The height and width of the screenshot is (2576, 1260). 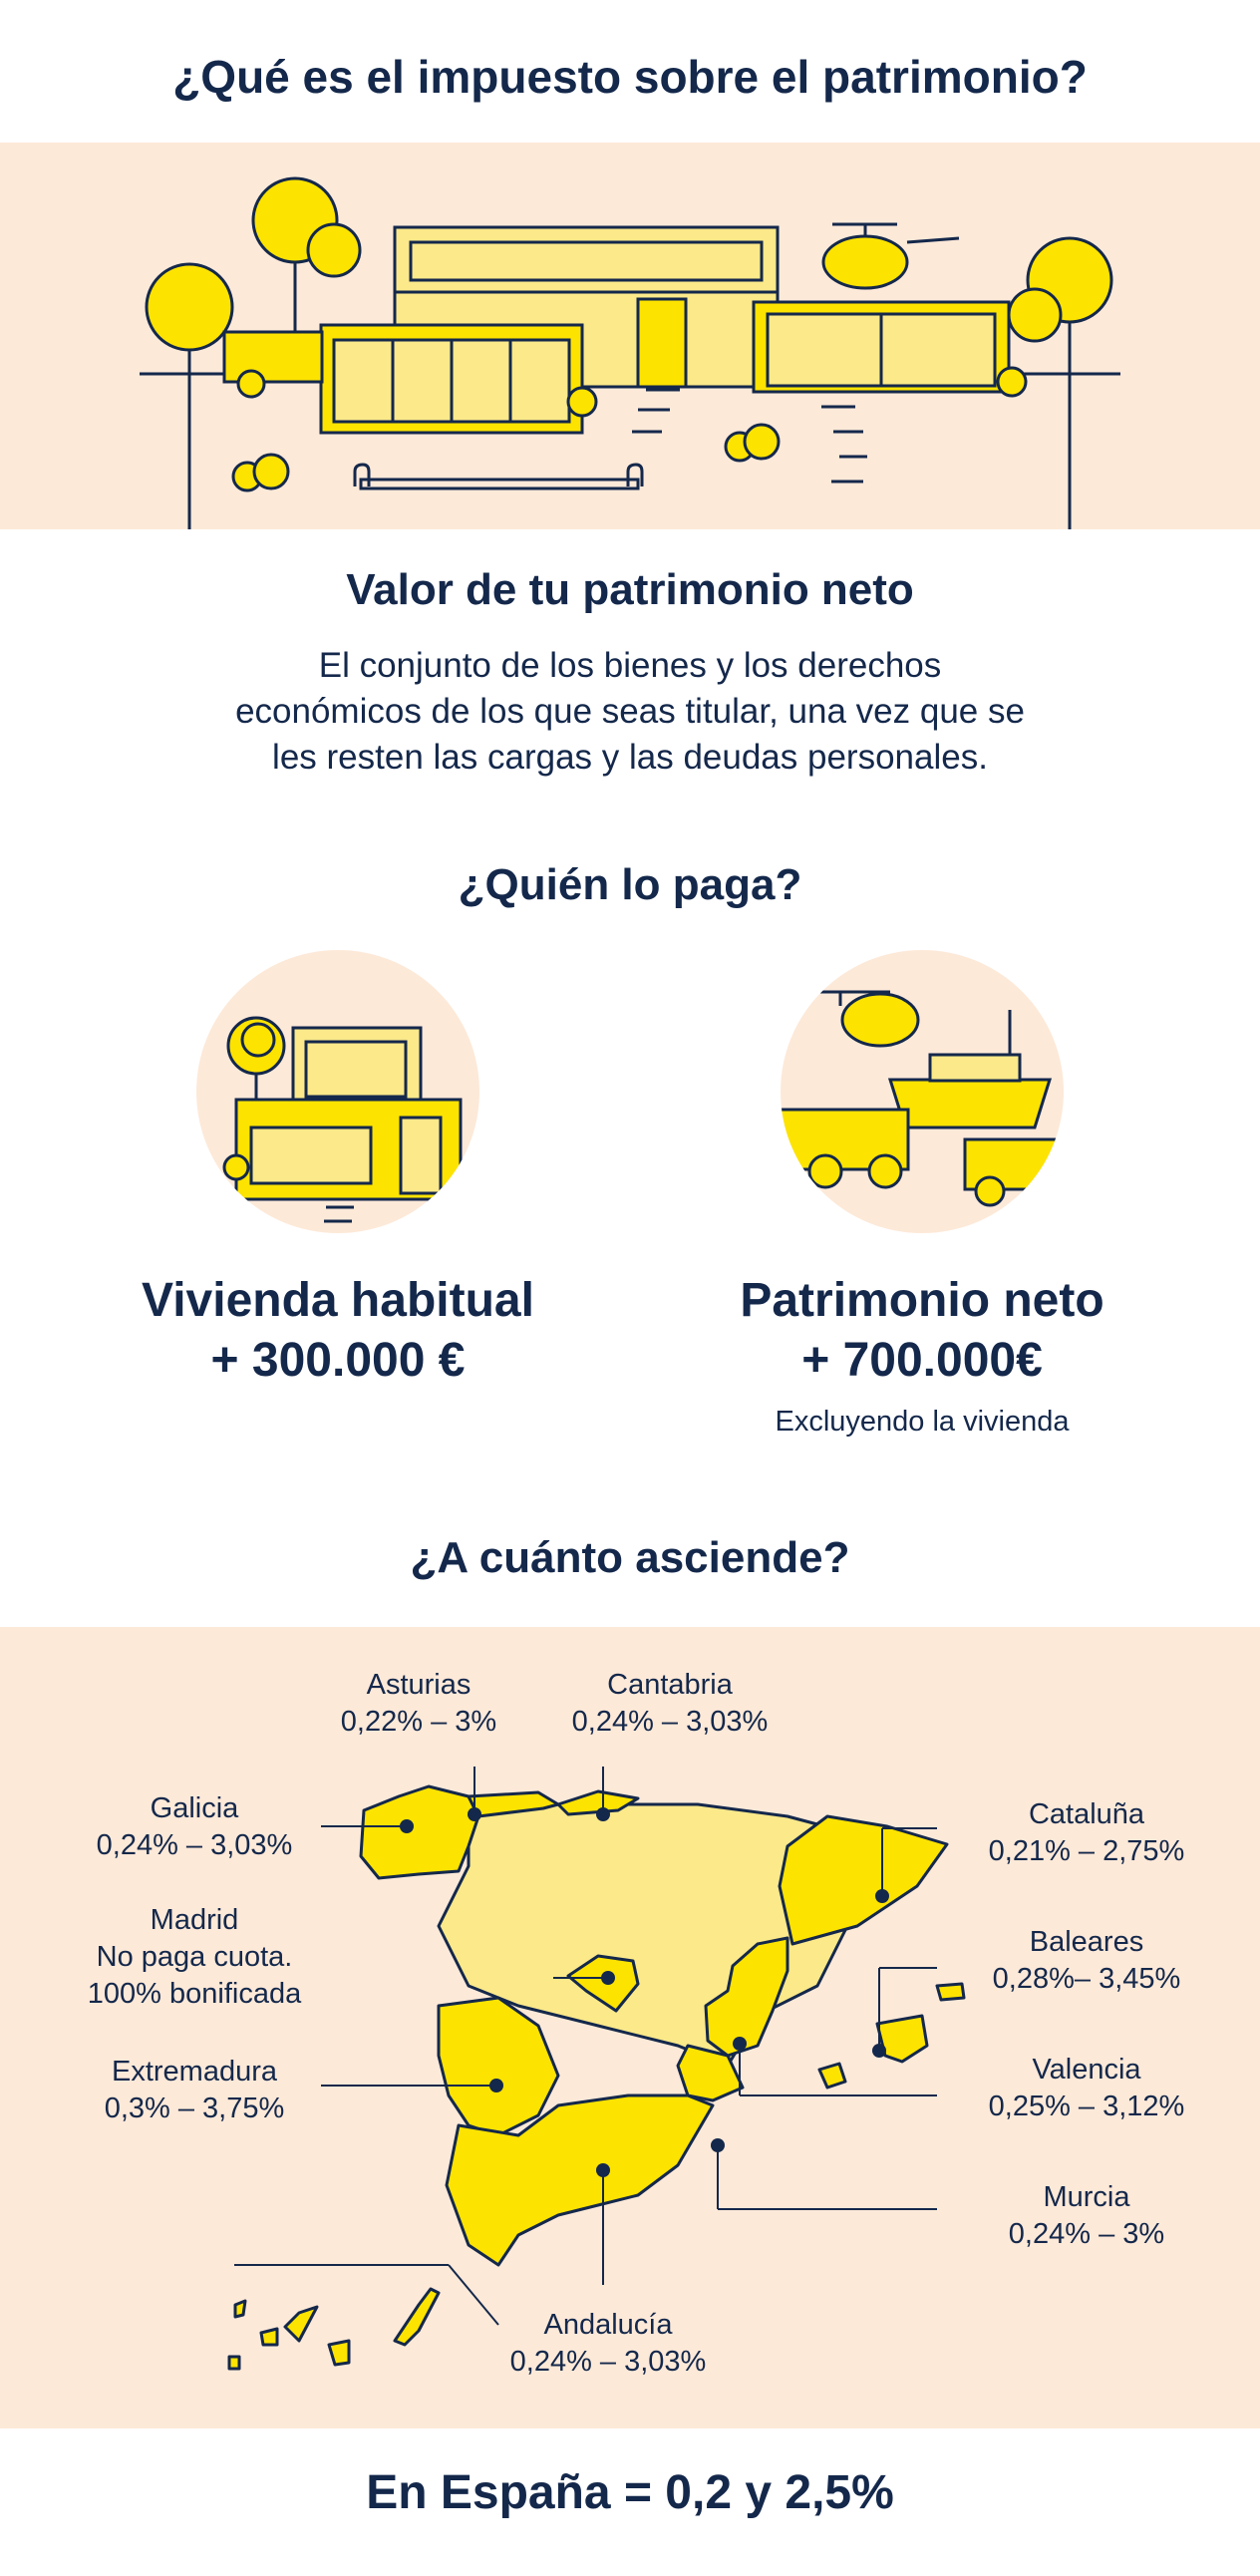 What do you see at coordinates (630, 1557) in the screenshot?
I see `amount-heading: ¿A cuánto asciende?` at bounding box center [630, 1557].